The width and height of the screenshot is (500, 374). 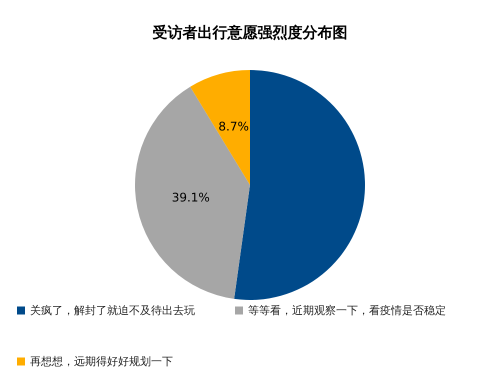 I want to click on data-label: 39.1%, so click(x=191, y=197).